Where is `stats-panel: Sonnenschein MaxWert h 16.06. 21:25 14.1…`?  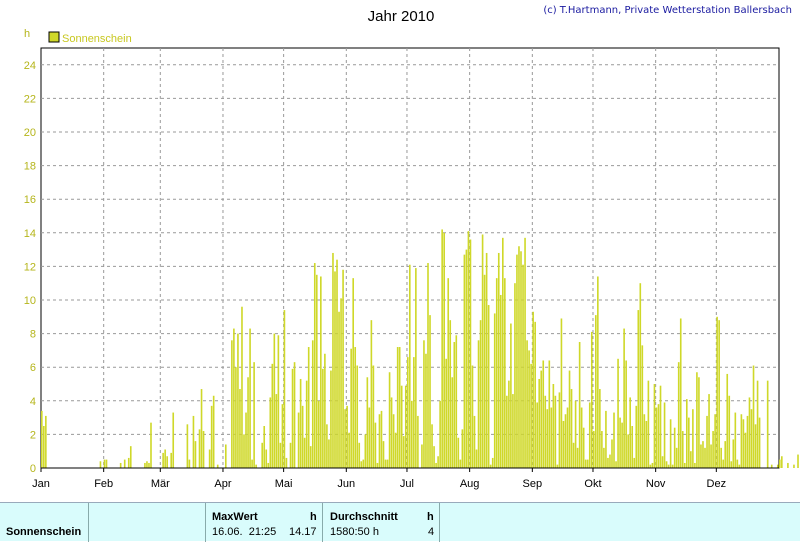
stats-panel: Sonnenschein MaxWert h 16.06. 21:25 14.1… is located at coordinates (400, 522).